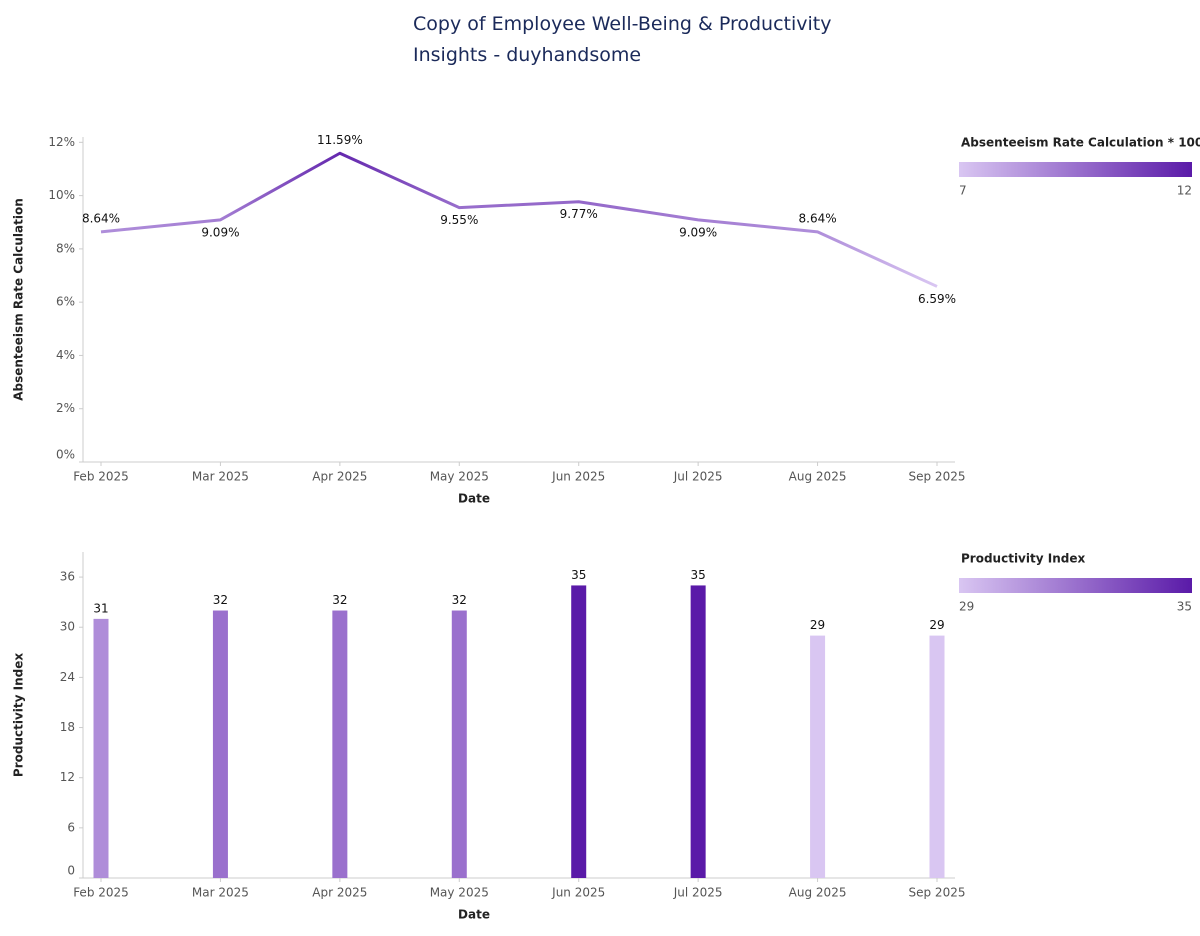 The height and width of the screenshot is (936, 1200). What do you see at coordinates (67, 677) in the screenshot?
I see `y-tick-label: 24` at bounding box center [67, 677].